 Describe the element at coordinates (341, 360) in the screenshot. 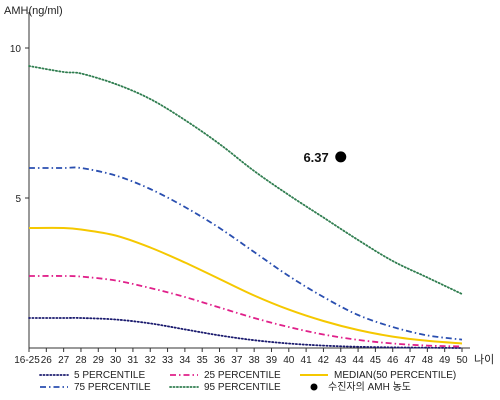

I see `x-tick-label: 43` at that location.